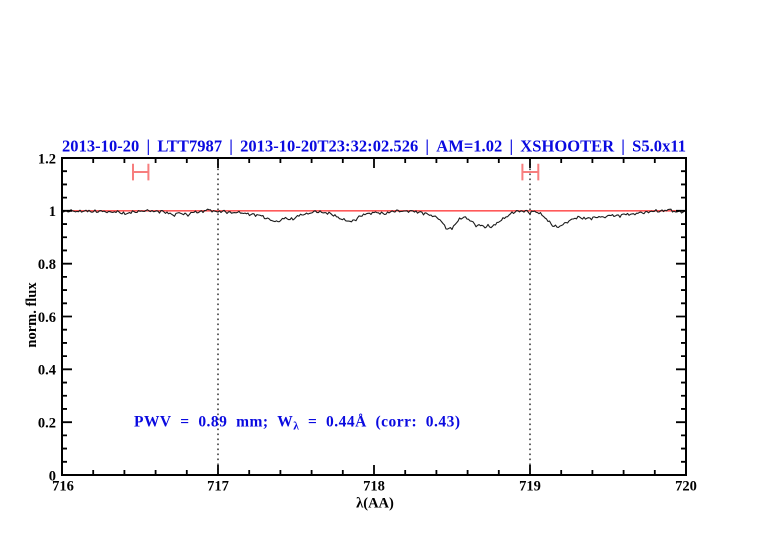  I want to click on svg-text: λ(AA), so click(375, 504).